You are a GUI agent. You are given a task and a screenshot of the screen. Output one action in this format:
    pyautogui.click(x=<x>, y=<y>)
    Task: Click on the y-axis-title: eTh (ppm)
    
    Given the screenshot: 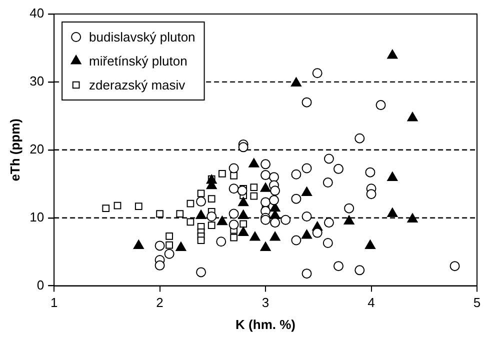 What is the action you would take?
    pyautogui.click(x=14, y=150)
    